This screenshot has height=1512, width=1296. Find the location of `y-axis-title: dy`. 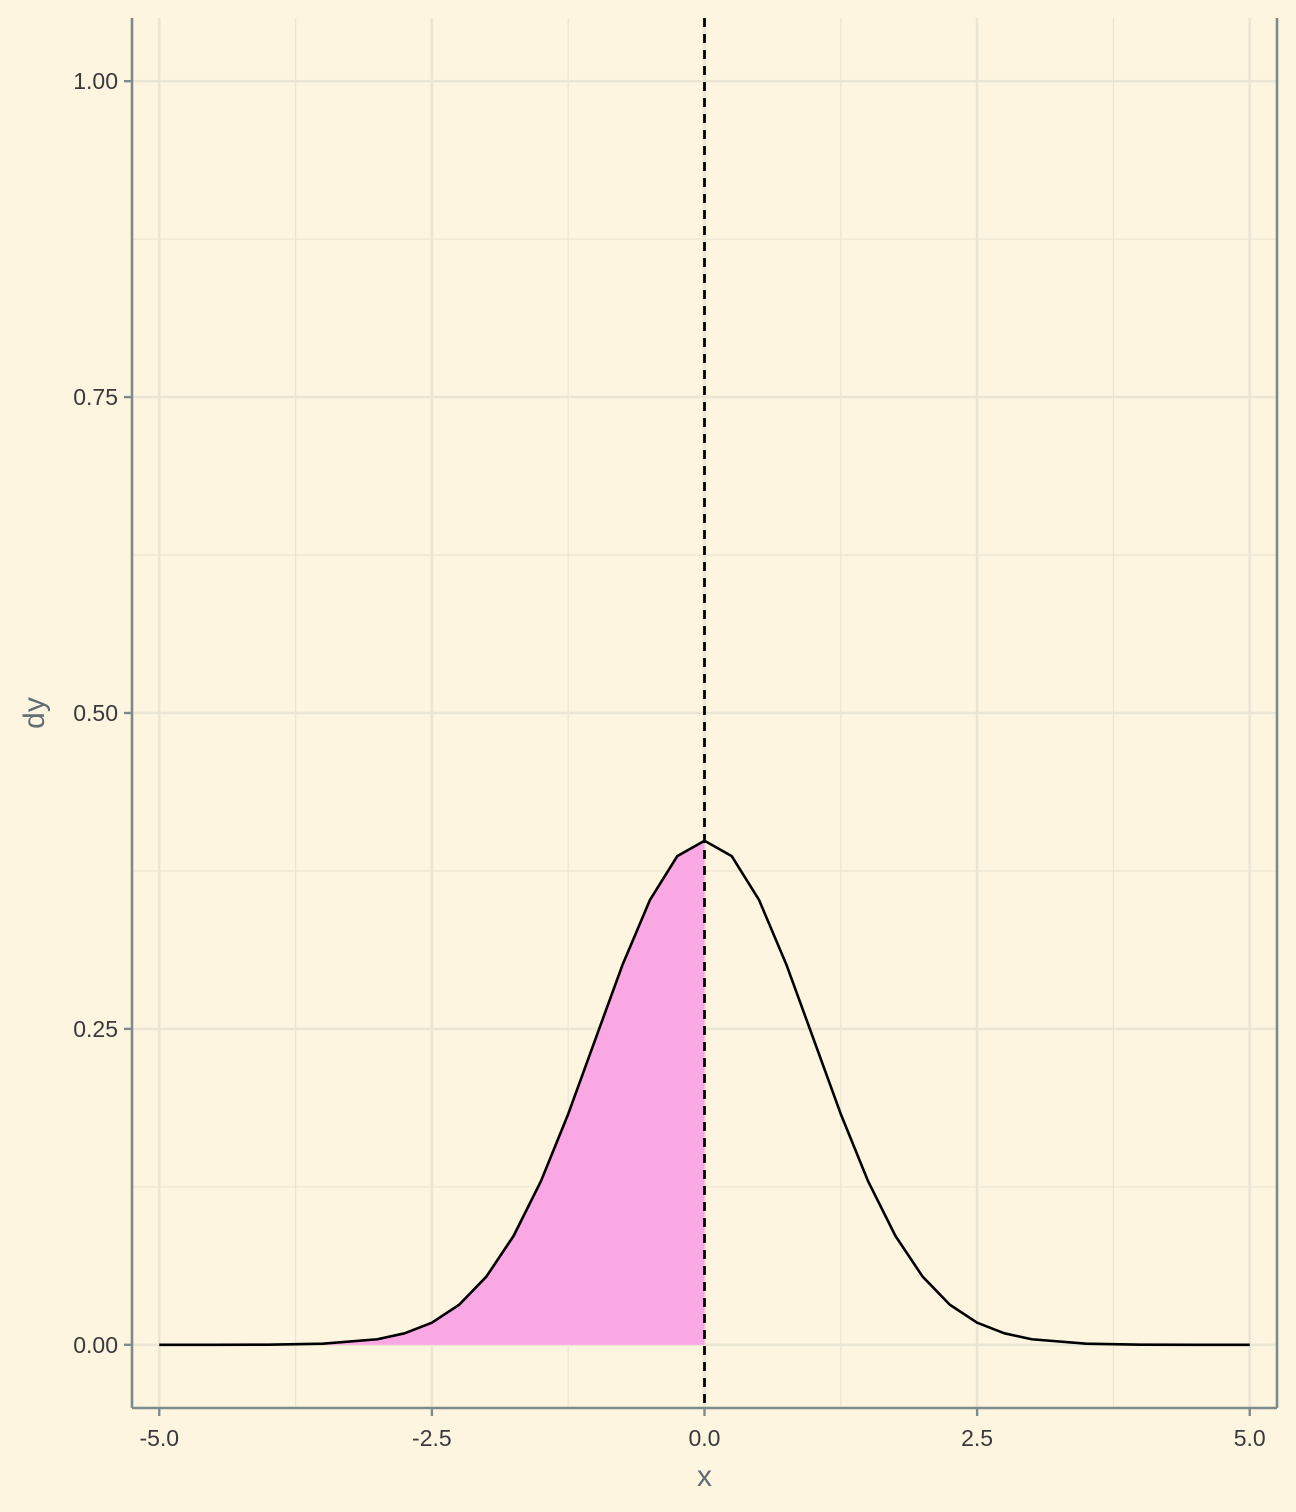

y-axis-title: dy is located at coordinates (34, 713).